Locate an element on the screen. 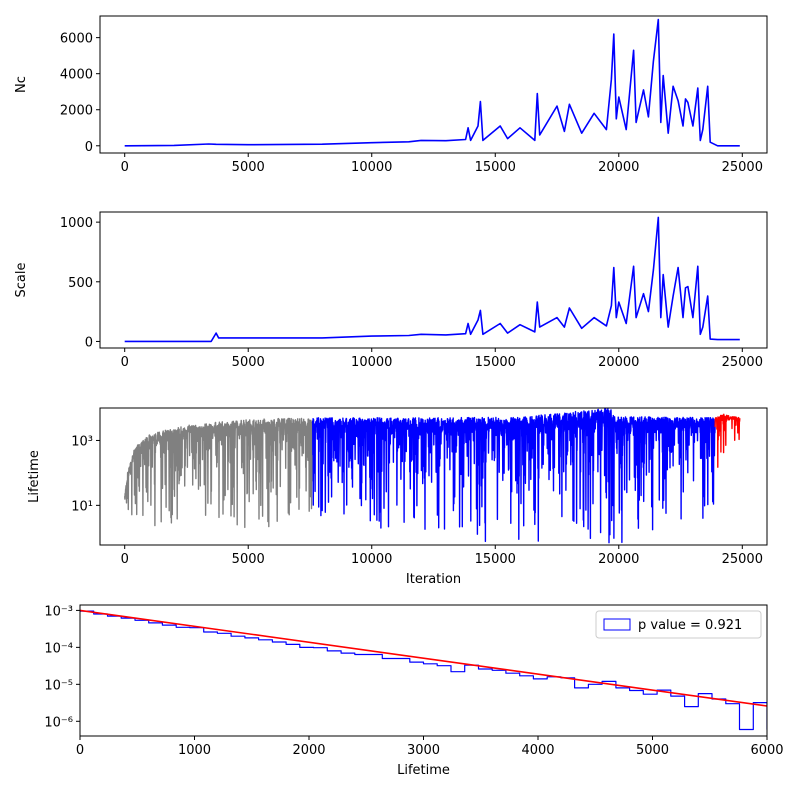 The width and height of the screenshot is (800, 800). x-axis-label: Iteration is located at coordinates (433, 579).